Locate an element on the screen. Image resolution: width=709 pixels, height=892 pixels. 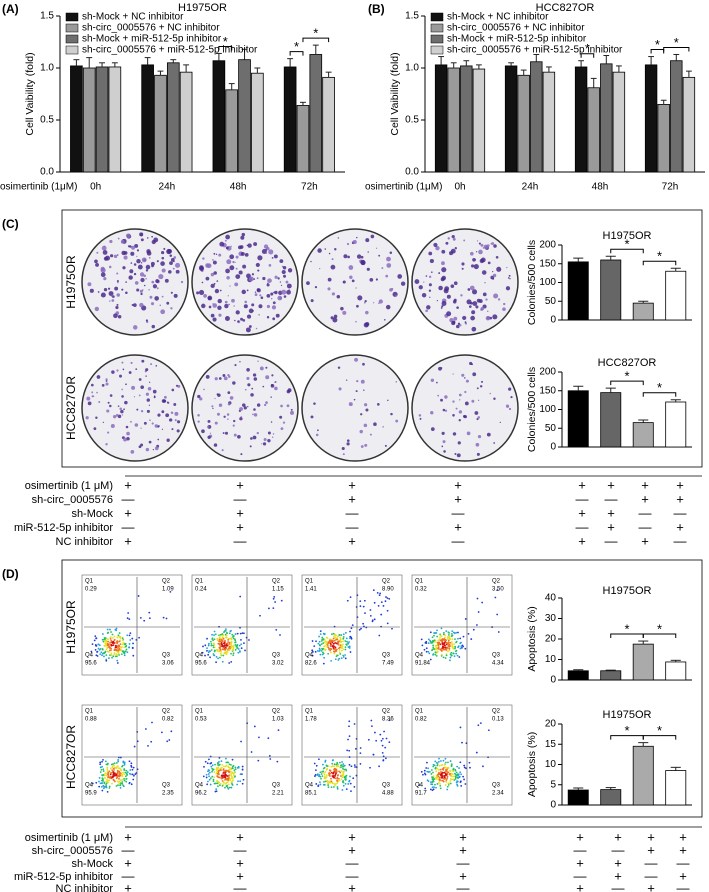
quadrant-value: 95.9 is located at coordinates (91, 794).